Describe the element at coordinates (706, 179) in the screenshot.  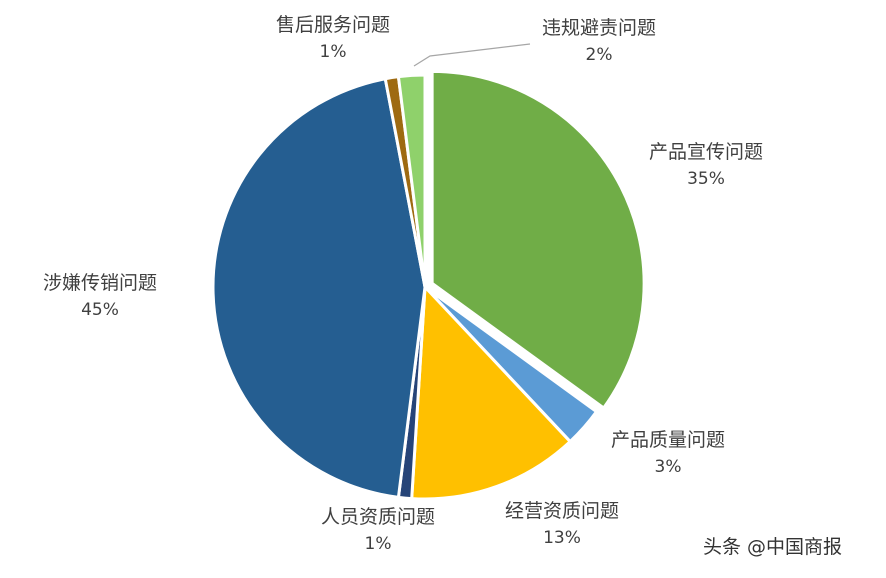
I see `slice-percent-label: 35%` at that location.